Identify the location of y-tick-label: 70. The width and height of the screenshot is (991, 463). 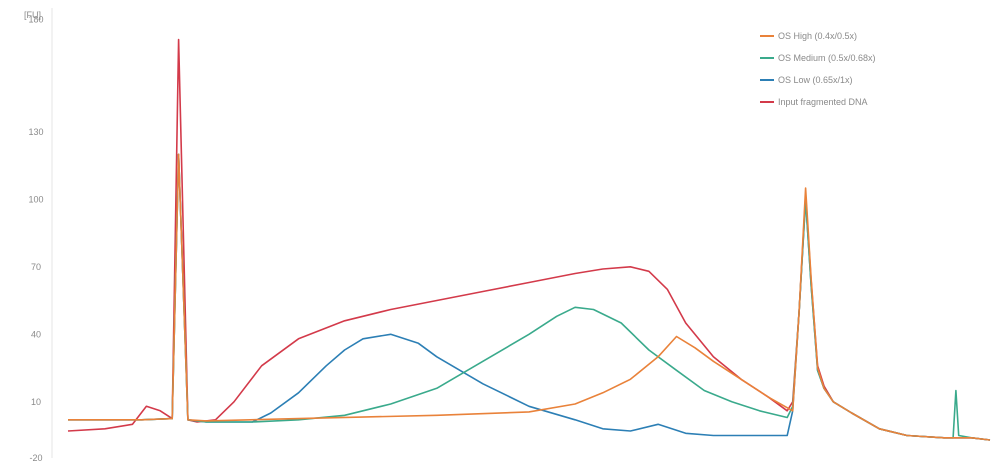
(36, 267).